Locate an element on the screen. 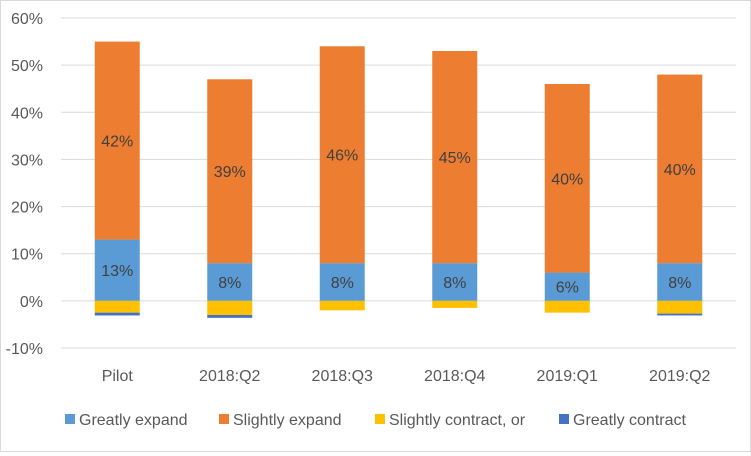 Image resolution: width=751 pixels, height=456 pixels. y-tick-label: 40% is located at coordinates (27, 113).